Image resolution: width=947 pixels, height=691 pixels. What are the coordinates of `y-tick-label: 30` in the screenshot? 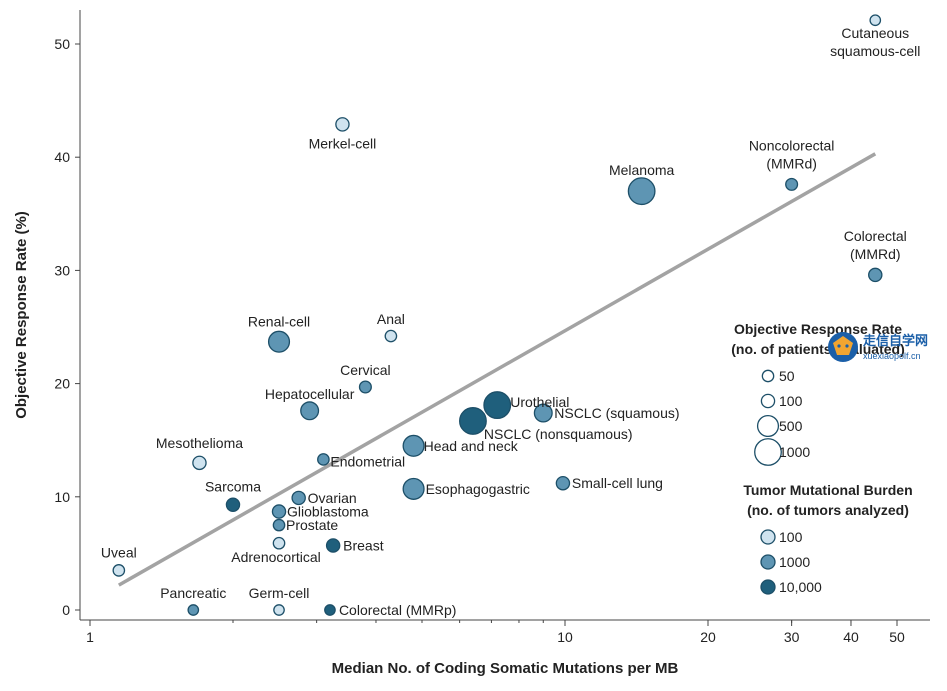 It's located at (62, 270).